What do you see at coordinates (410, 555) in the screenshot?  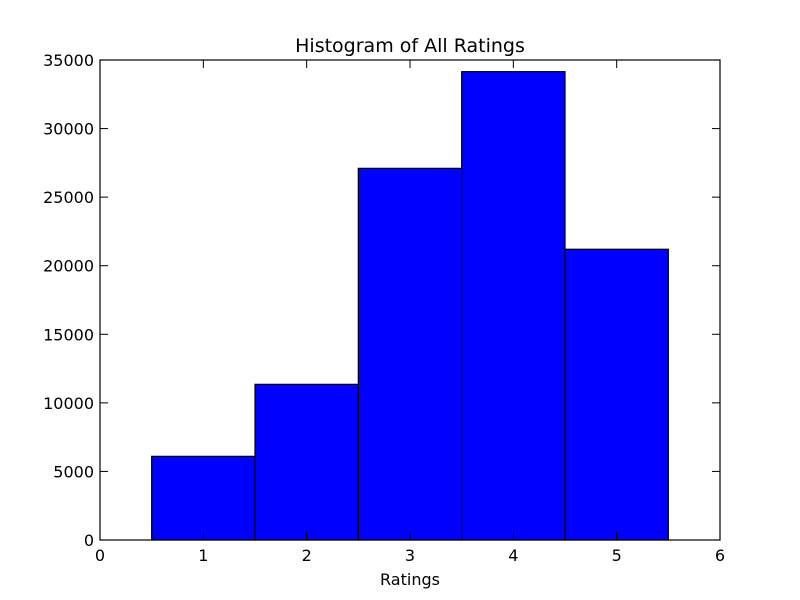 I see `x-tick-label: 3` at bounding box center [410, 555].